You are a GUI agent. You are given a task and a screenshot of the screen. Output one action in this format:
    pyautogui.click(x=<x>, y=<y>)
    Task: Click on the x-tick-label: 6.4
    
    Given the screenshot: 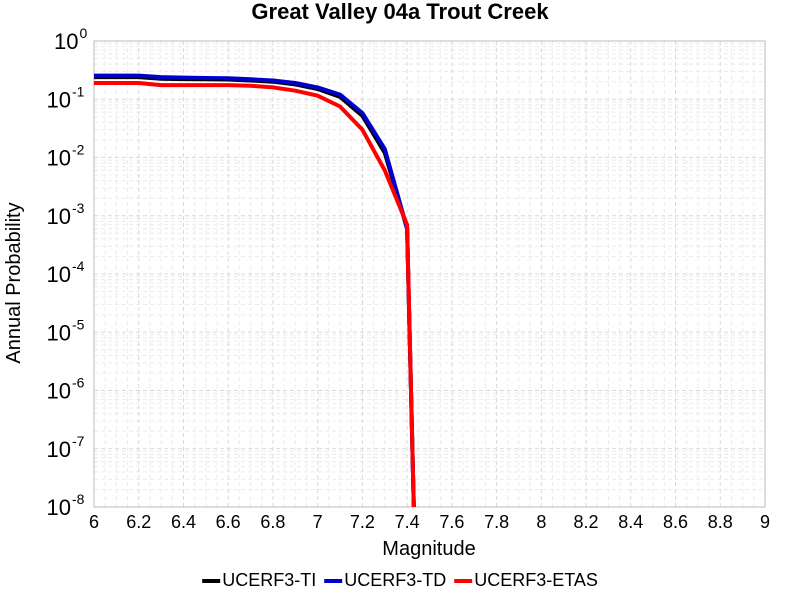 What is the action you would take?
    pyautogui.click(x=183, y=522)
    